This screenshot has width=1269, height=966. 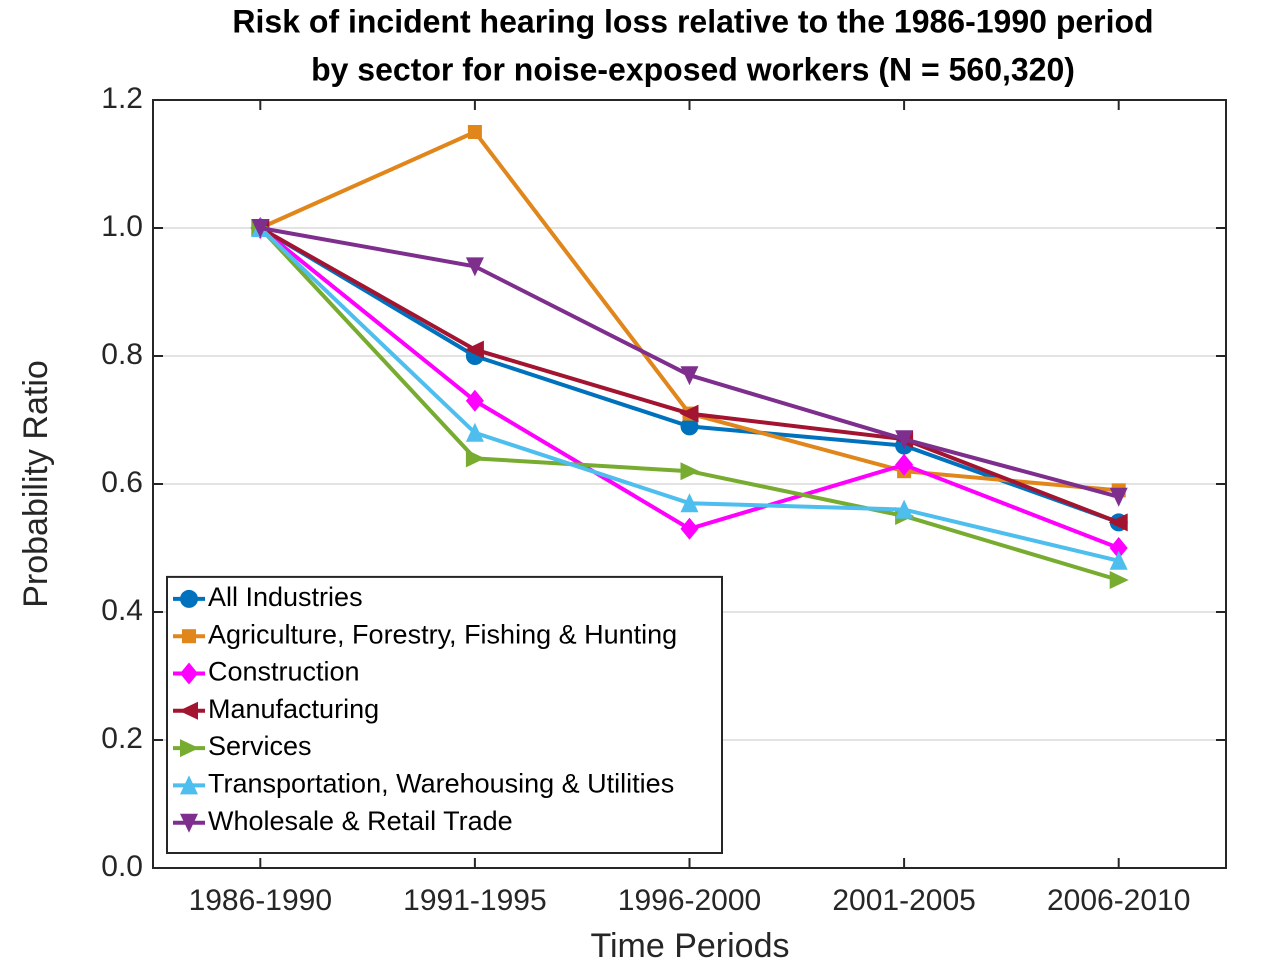 I want to click on y-tick-label: 1.0, so click(x=122, y=226).